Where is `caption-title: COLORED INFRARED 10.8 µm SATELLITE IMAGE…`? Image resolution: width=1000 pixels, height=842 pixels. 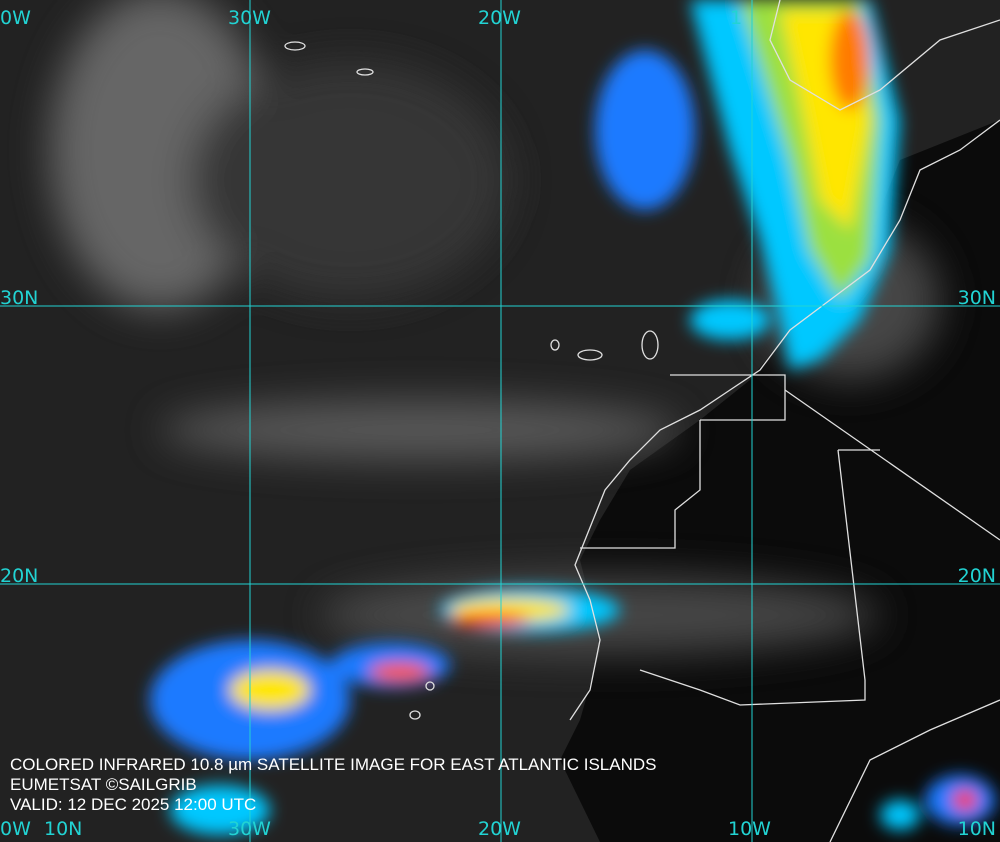 caption-title: COLORED INFRARED 10.8 µm SATELLITE IMAGE… is located at coordinates (333, 764).